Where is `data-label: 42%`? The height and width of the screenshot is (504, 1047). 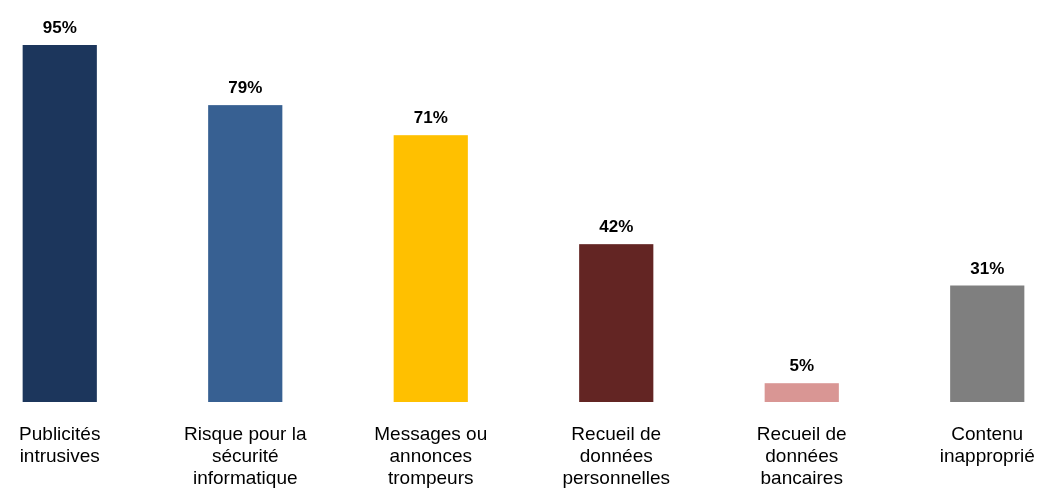
data-label: 42% is located at coordinates (616, 227).